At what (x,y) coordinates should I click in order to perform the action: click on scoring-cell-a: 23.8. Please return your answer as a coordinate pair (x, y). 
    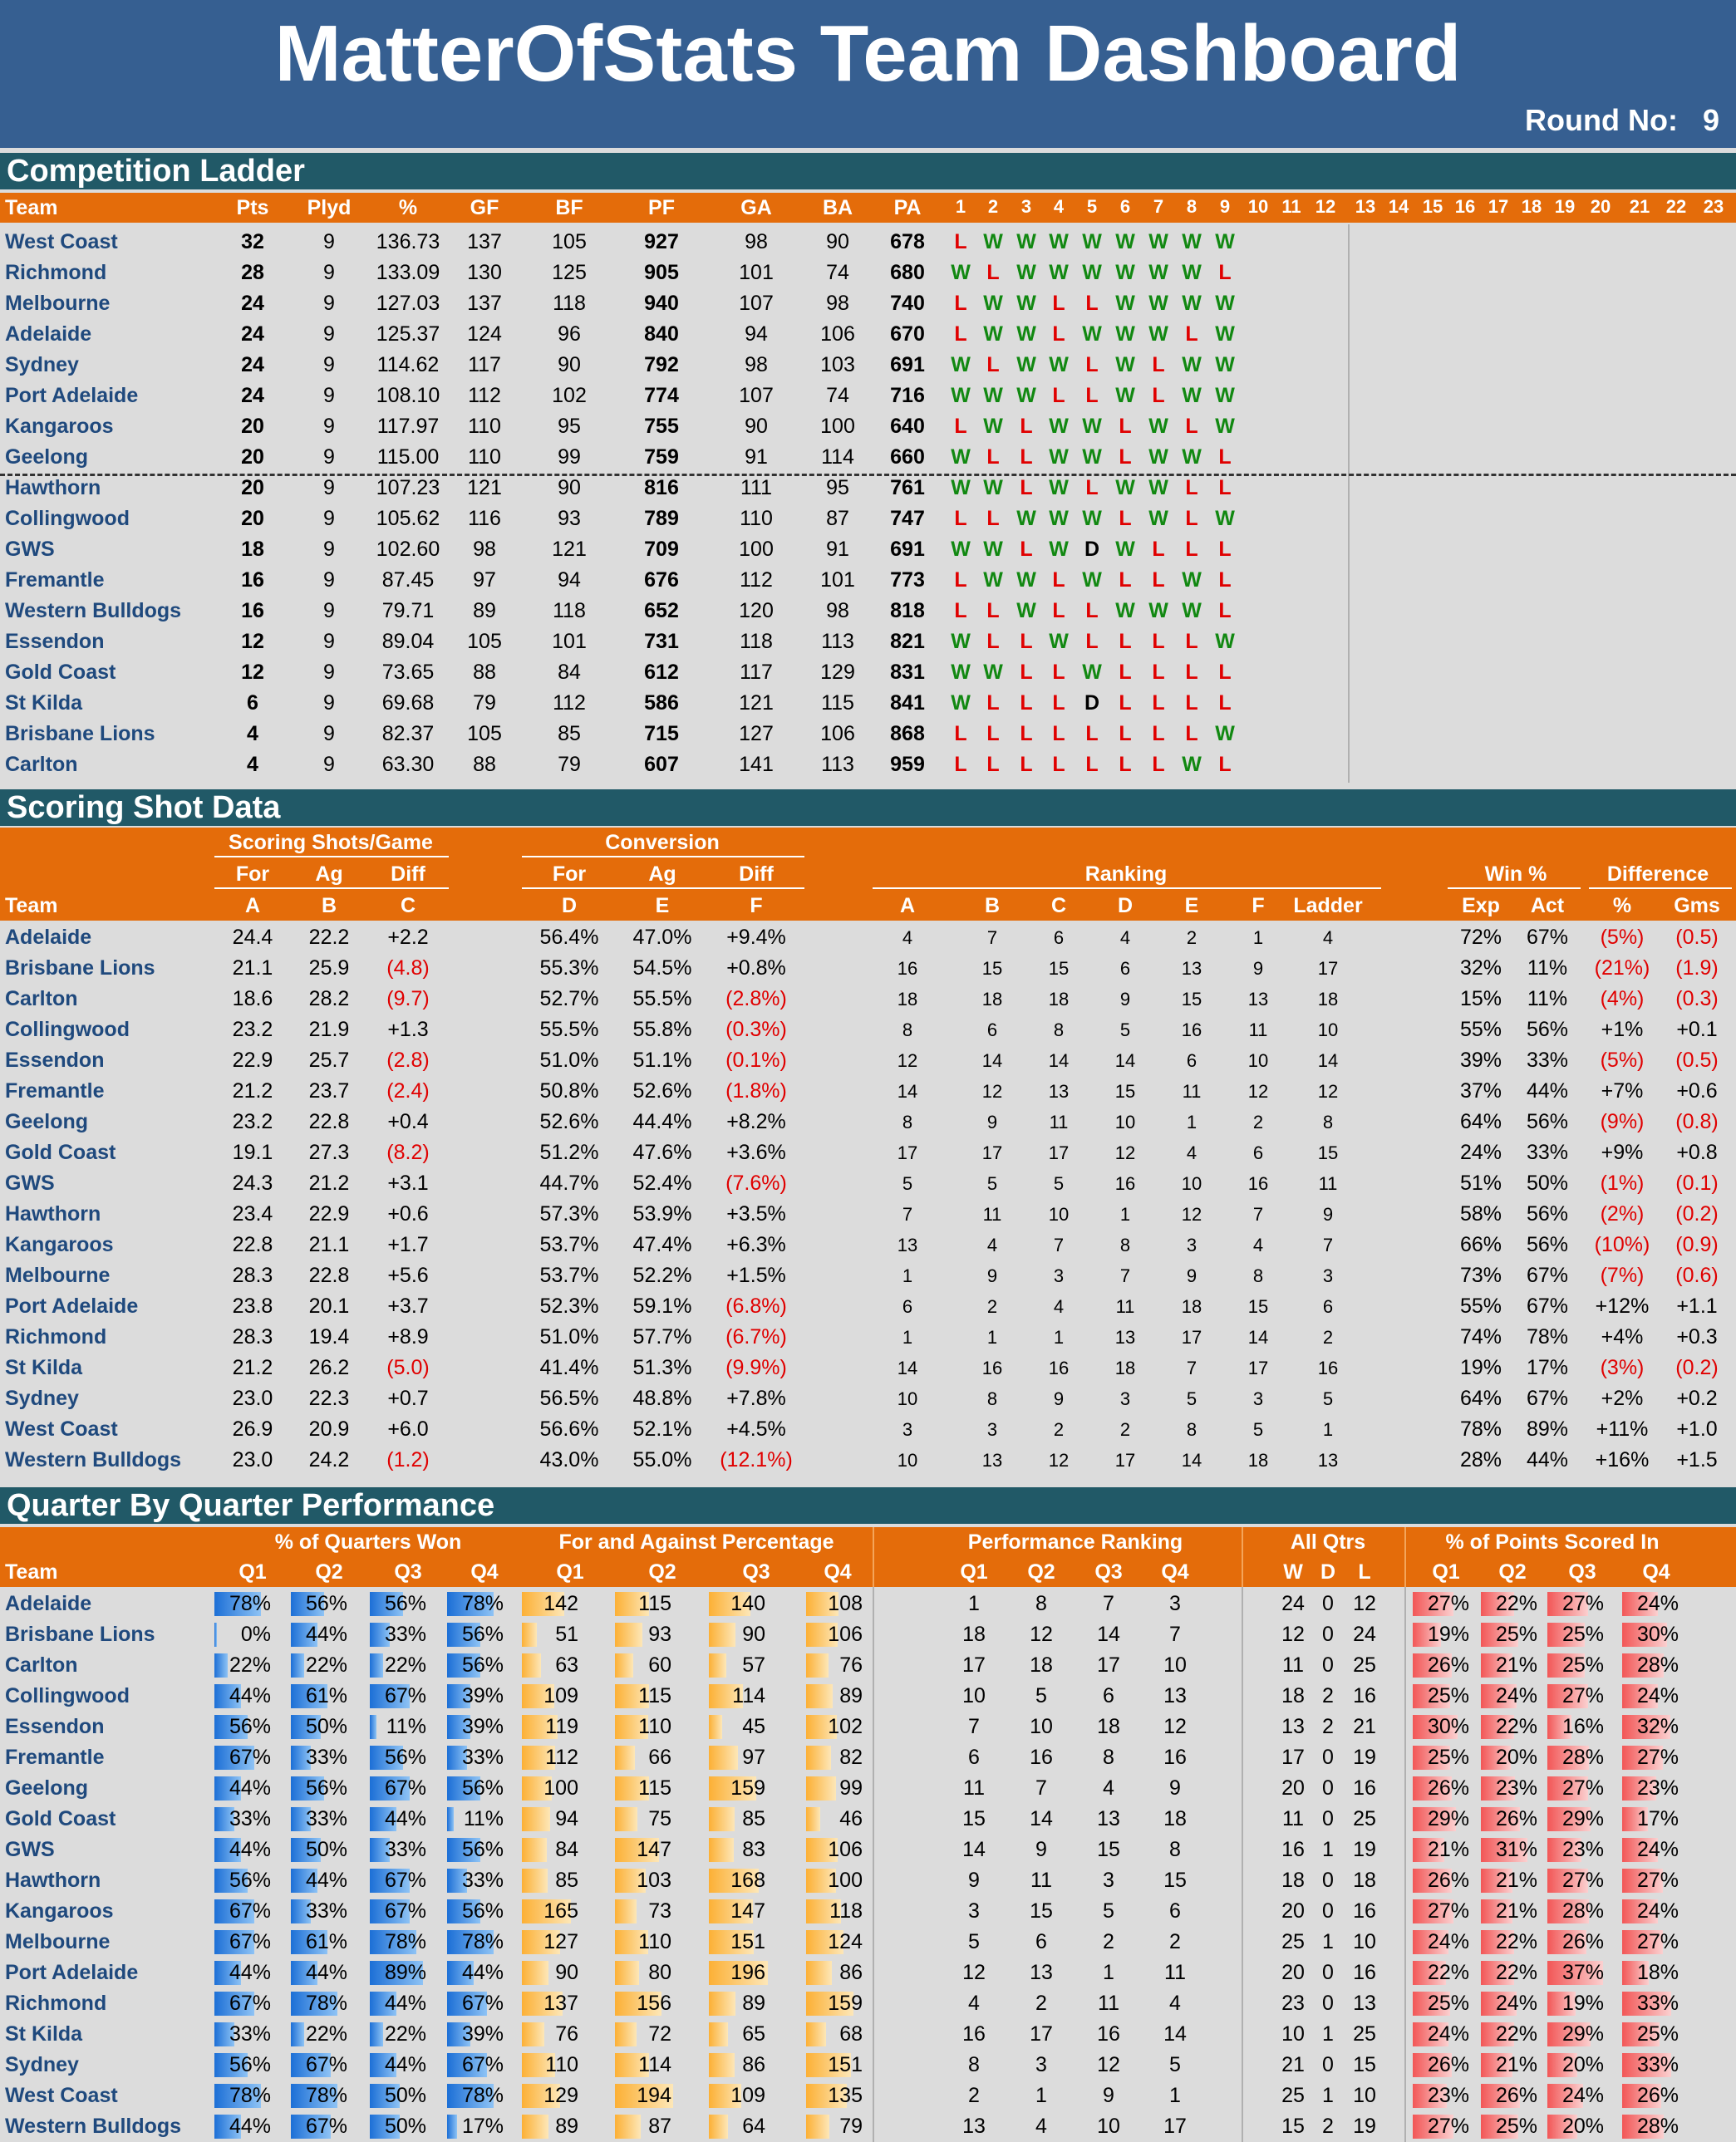
    Looking at the image, I should click on (253, 1306).